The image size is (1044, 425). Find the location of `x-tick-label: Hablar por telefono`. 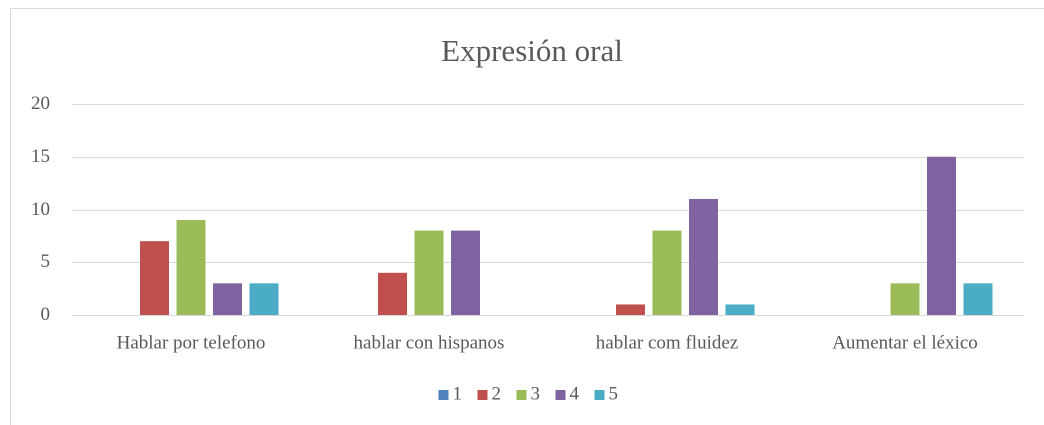

x-tick-label: Hablar por telefono is located at coordinates (191, 342).